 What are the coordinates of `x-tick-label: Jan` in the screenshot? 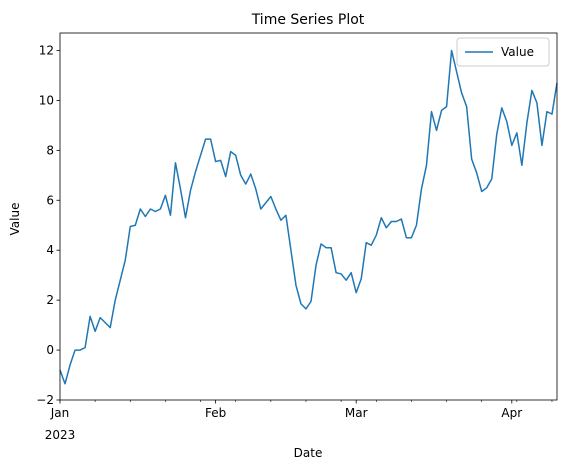 It's located at (60, 413).